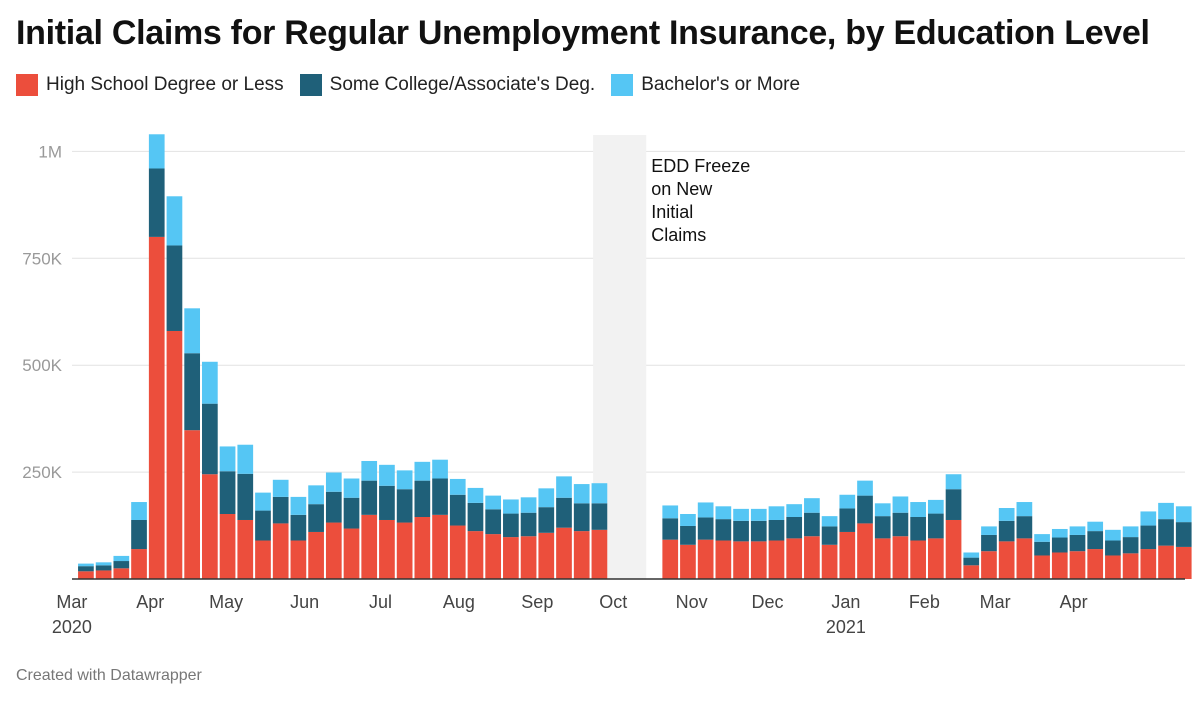 This screenshot has width=1200, height=720. What do you see at coordinates (705, 85) in the screenshot?
I see `legend-item-bachelors: Bachelor's or More` at bounding box center [705, 85].